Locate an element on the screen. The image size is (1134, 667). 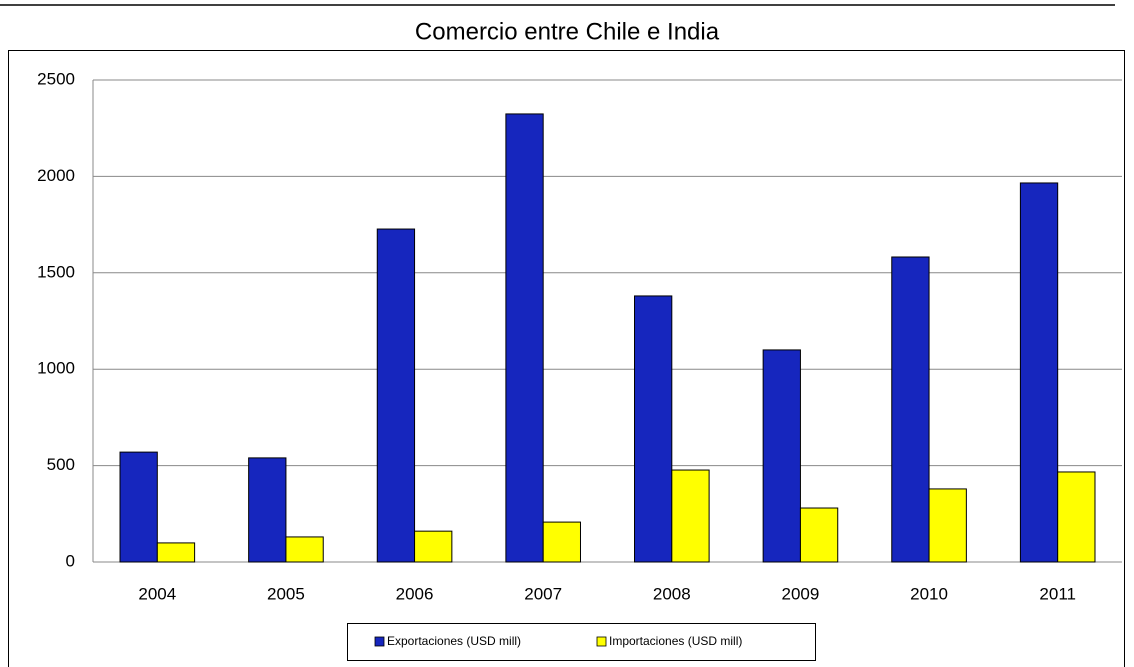
x-tick-label: 2004 is located at coordinates (157, 593).